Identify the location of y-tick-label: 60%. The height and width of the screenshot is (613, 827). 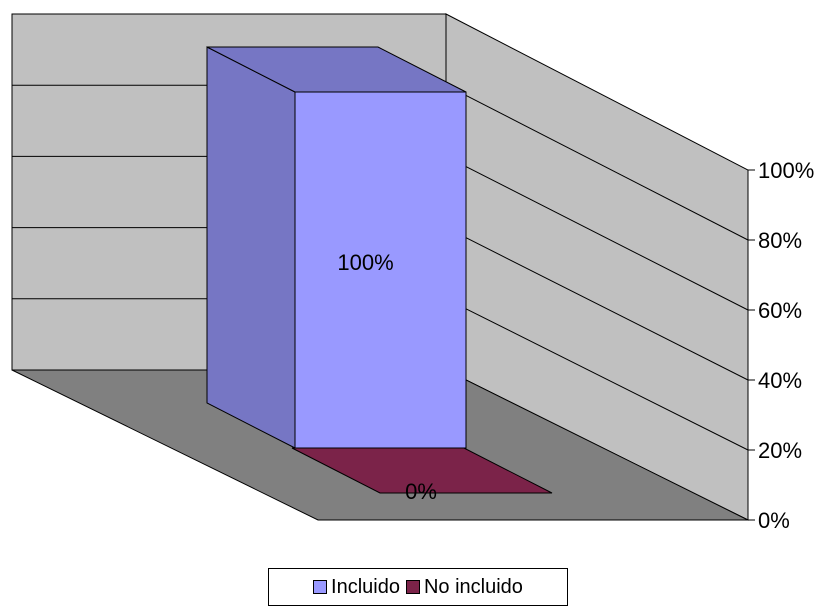
(780, 310).